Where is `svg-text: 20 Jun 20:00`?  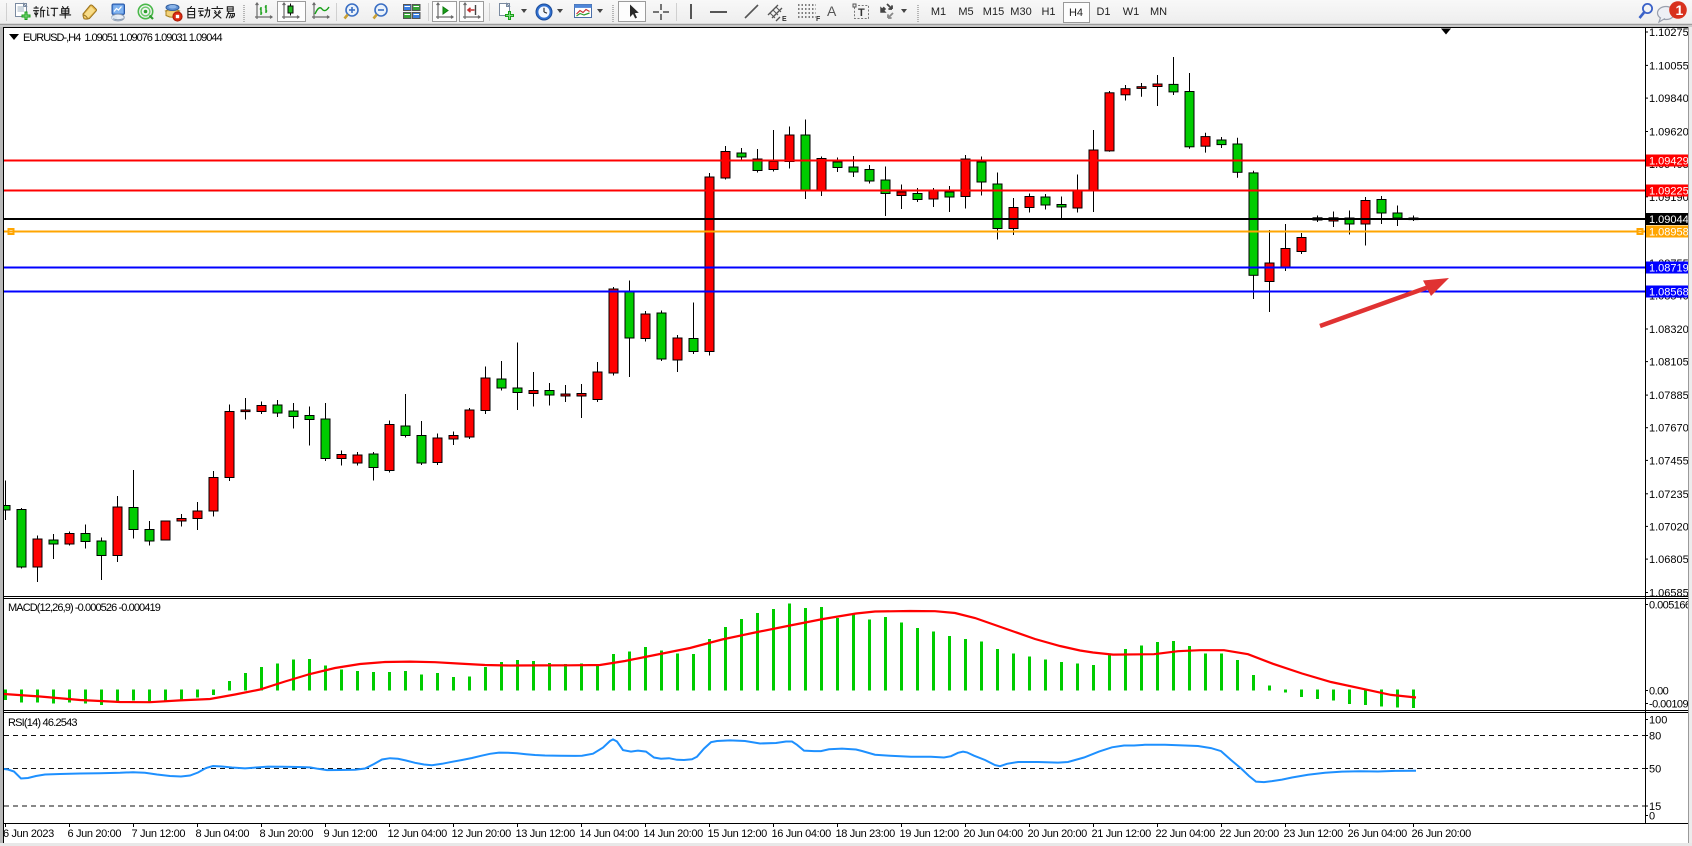 svg-text: 20 Jun 20:00 is located at coordinates (1058, 834).